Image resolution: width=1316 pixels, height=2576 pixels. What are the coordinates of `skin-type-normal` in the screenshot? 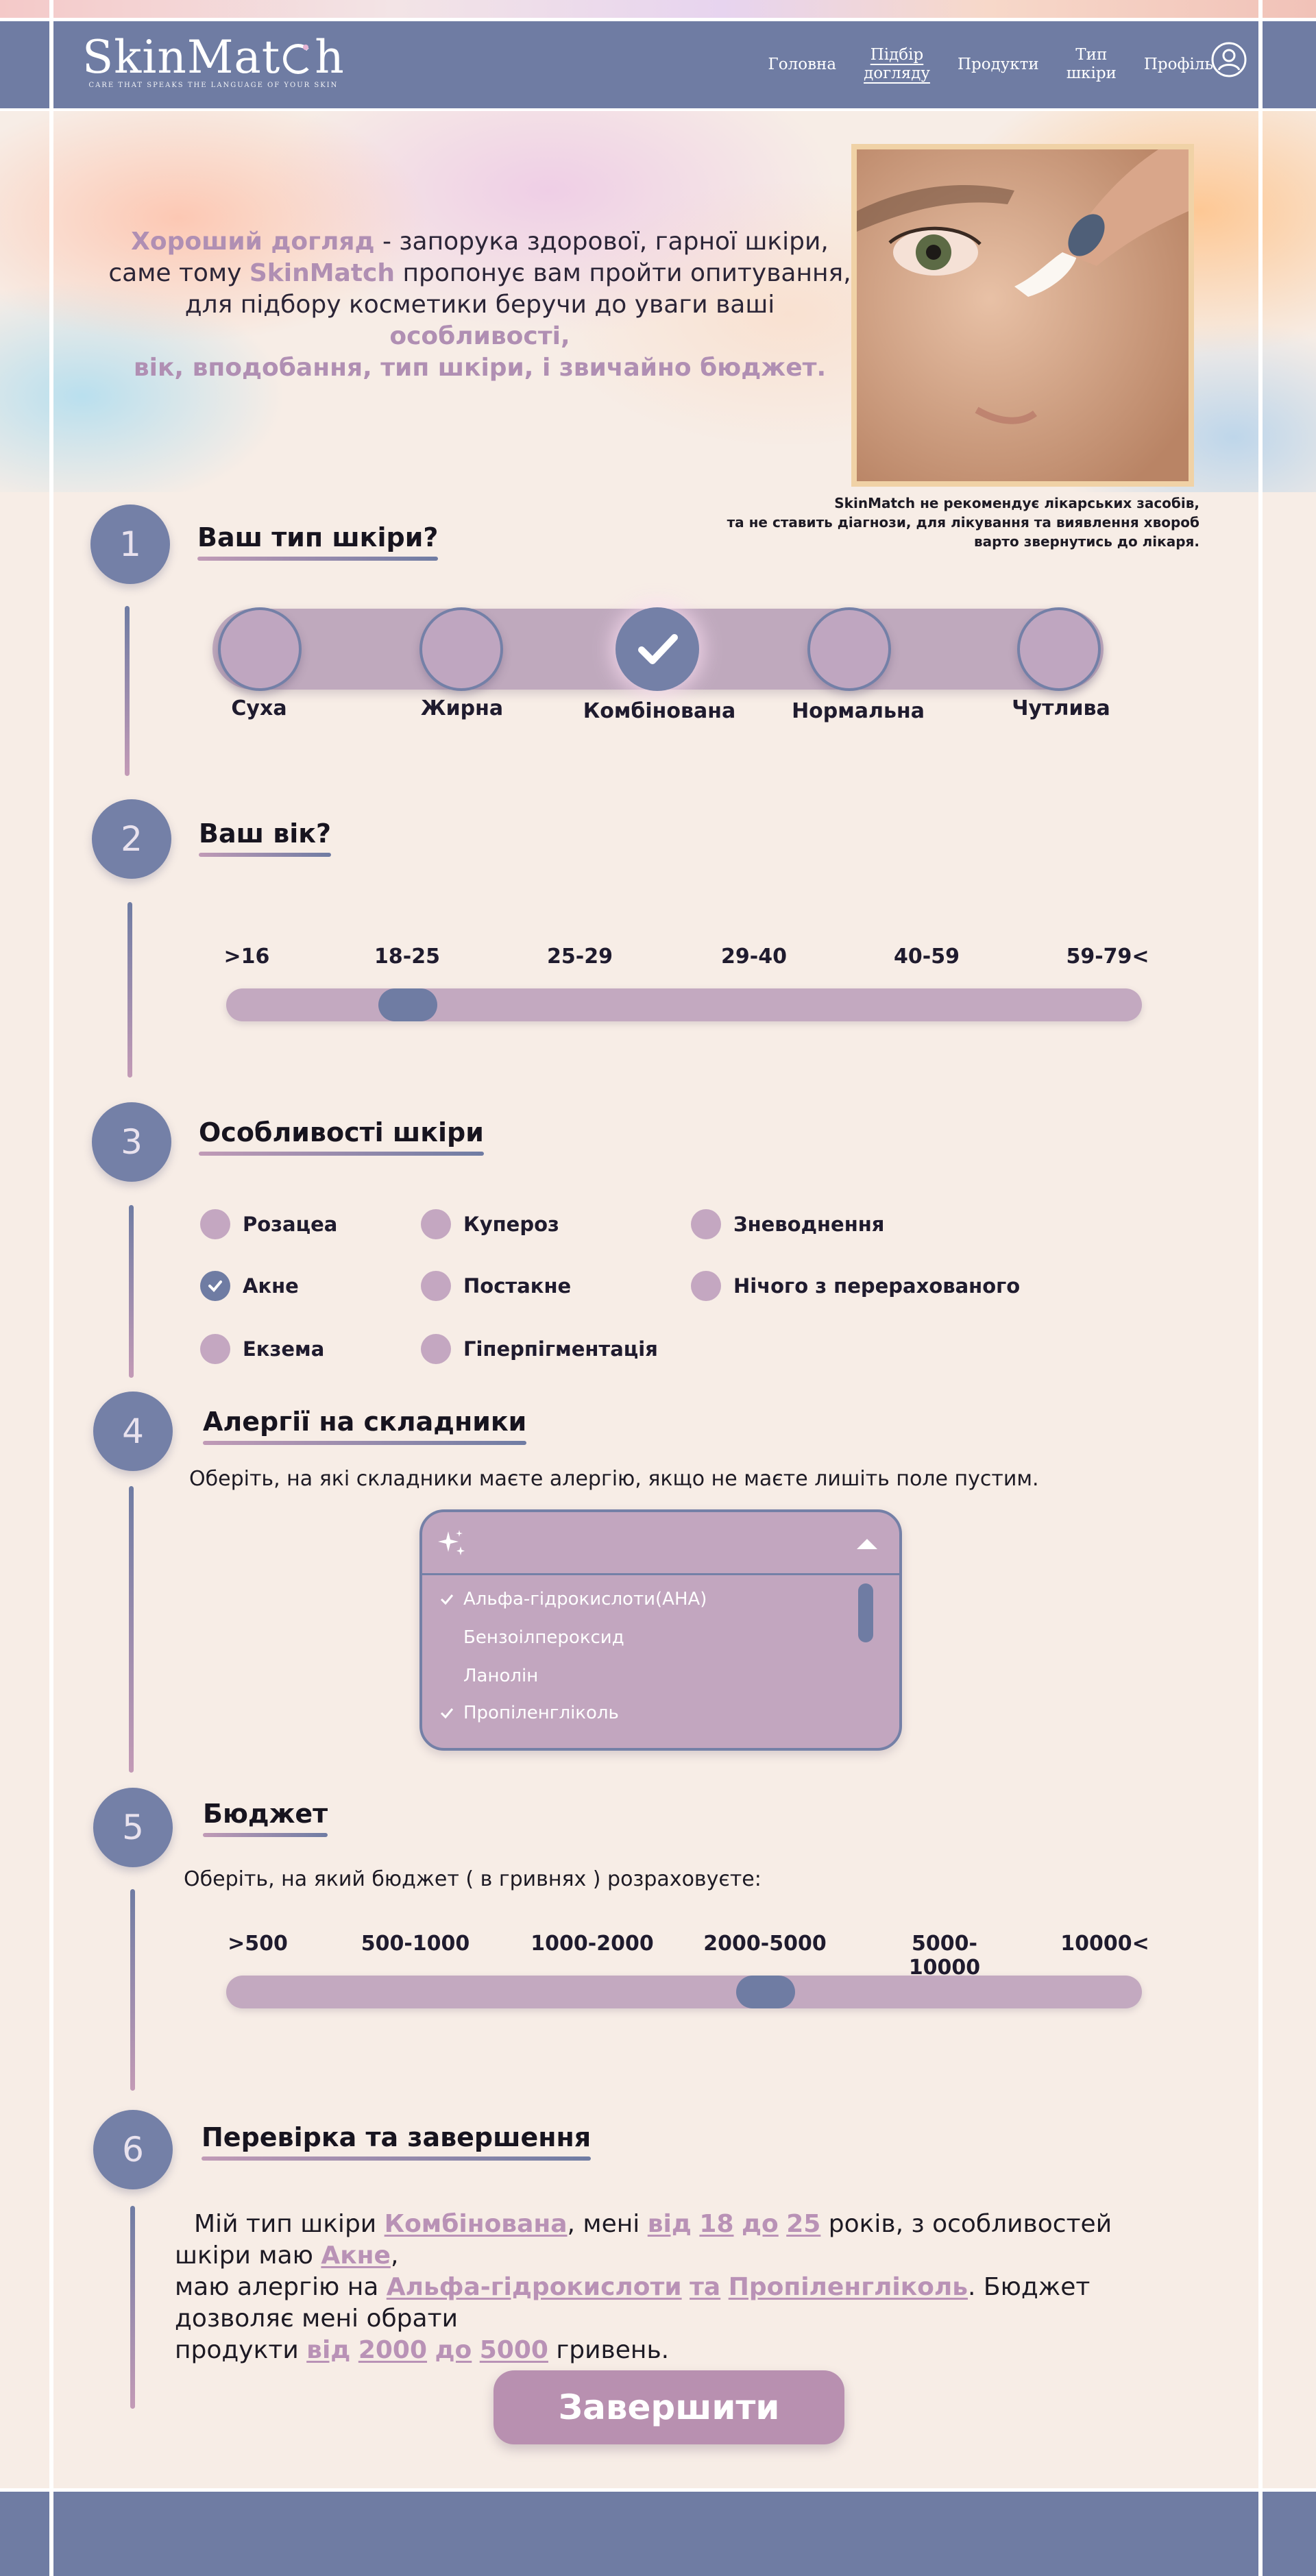 It's located at (849, 649).